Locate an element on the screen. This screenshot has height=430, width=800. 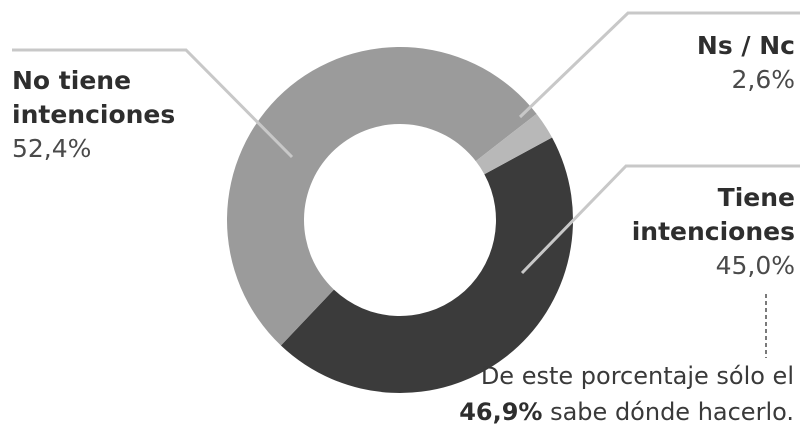
annotation-highlight: 46,9% is located at coordinates (501, 412).